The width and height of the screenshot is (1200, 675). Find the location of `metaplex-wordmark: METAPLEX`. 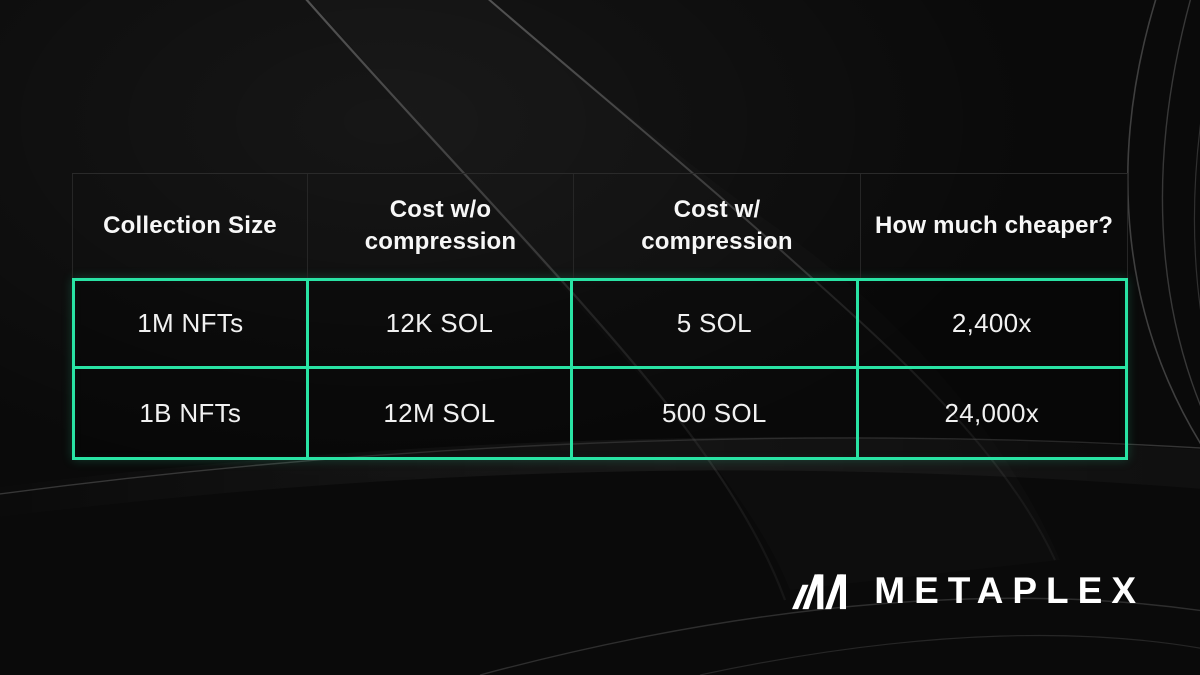

metaplex-wordmark: METAPLEX is located at coordinates (1009, 590).